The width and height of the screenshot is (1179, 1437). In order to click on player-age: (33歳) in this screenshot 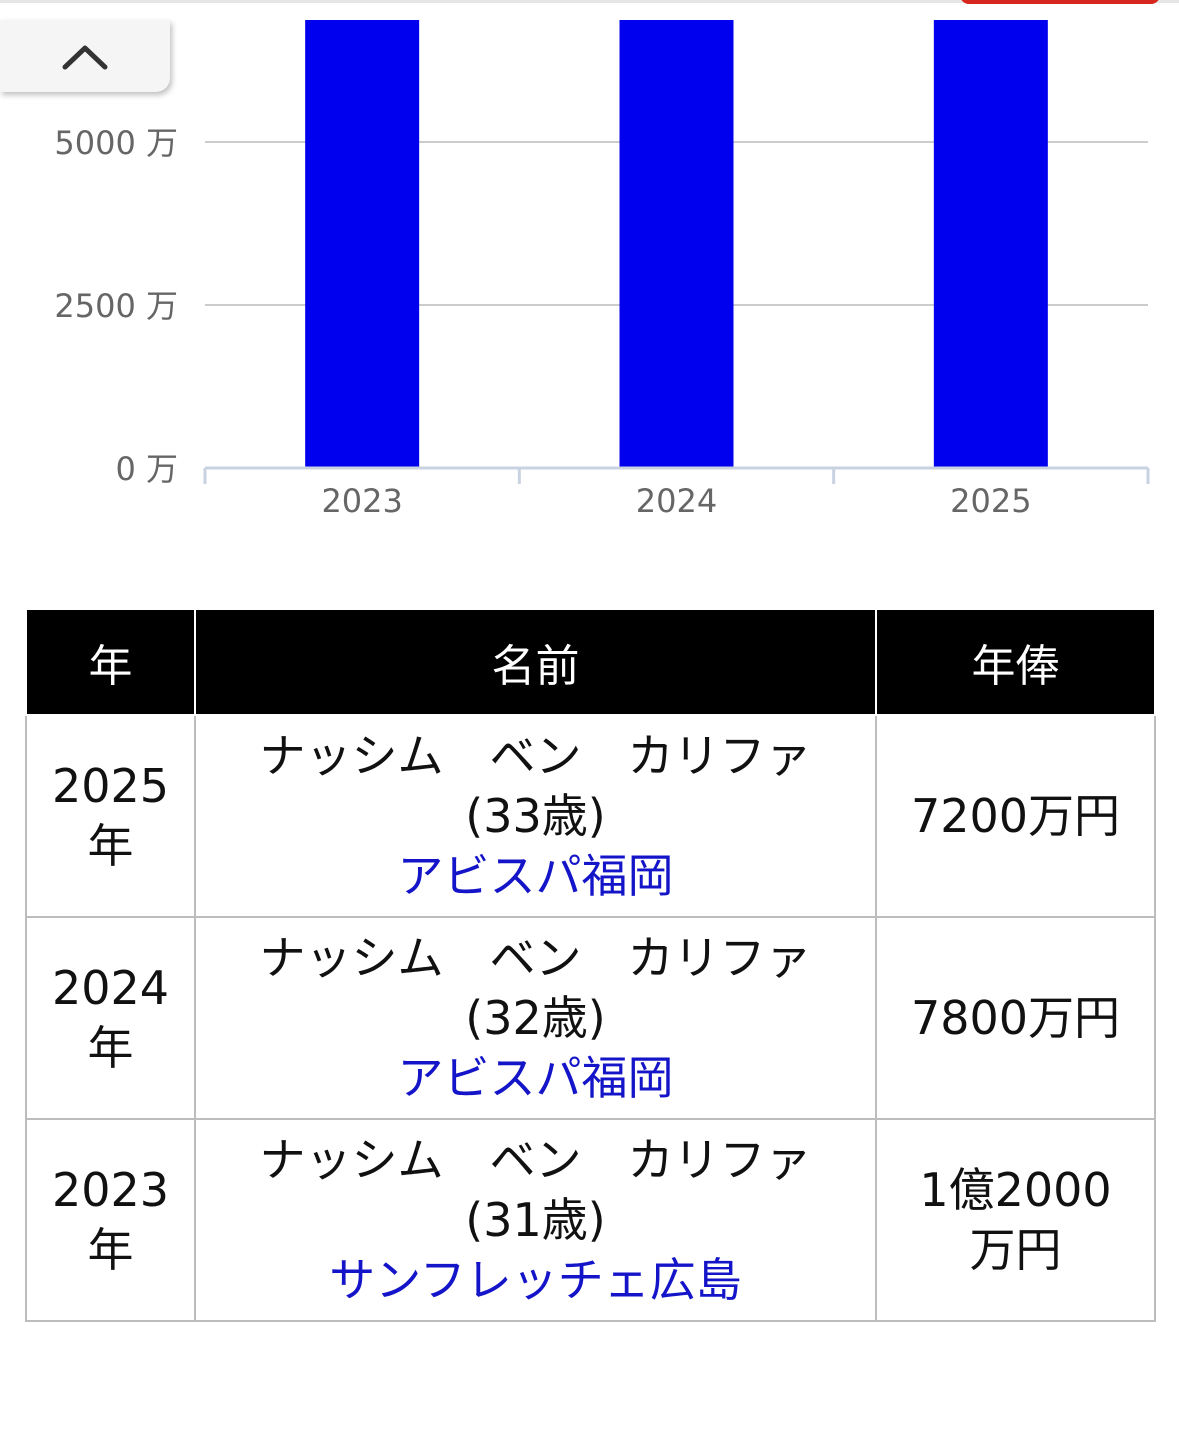, I will do `click(535, 816)`.